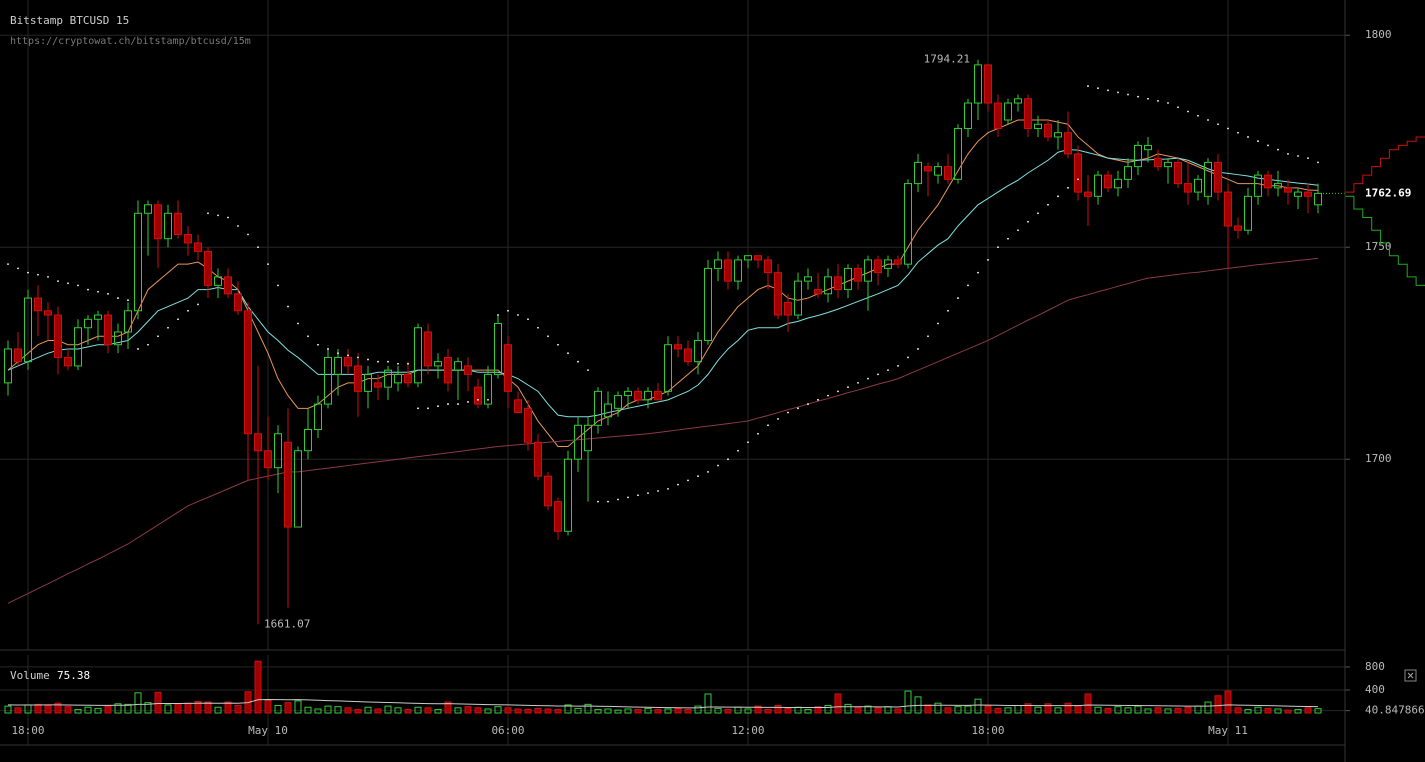 The width and height of the screenshot is (1425, 762). I want to click on close-box, so click(1410, 675).